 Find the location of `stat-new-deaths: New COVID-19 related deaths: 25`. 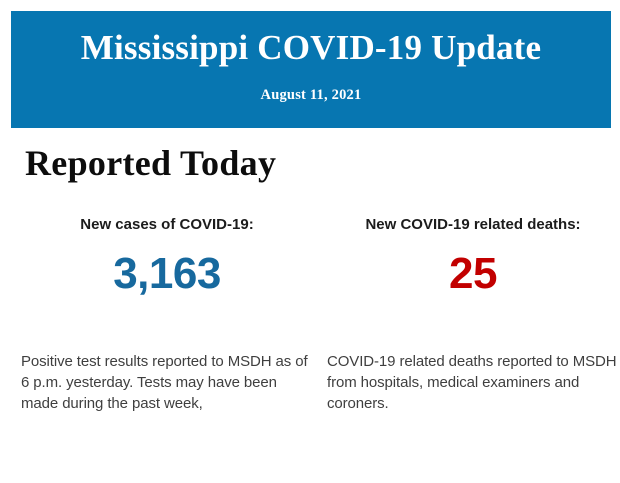

stat-new-deaths: New COVID-19 related deaths: 25 is located at coordinates (473, 256).